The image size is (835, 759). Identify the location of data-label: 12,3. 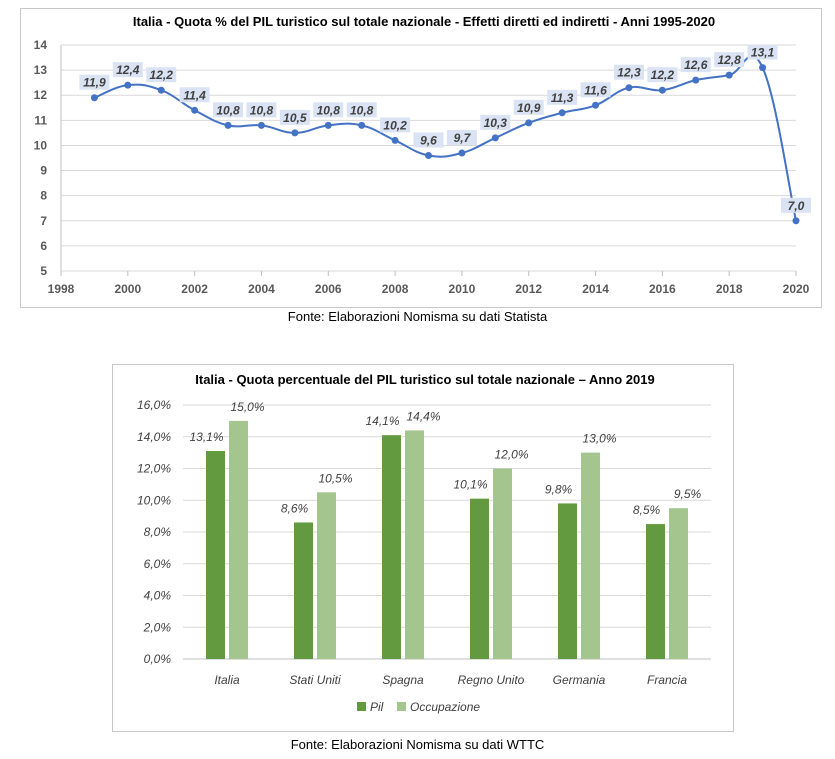
(629, 73).